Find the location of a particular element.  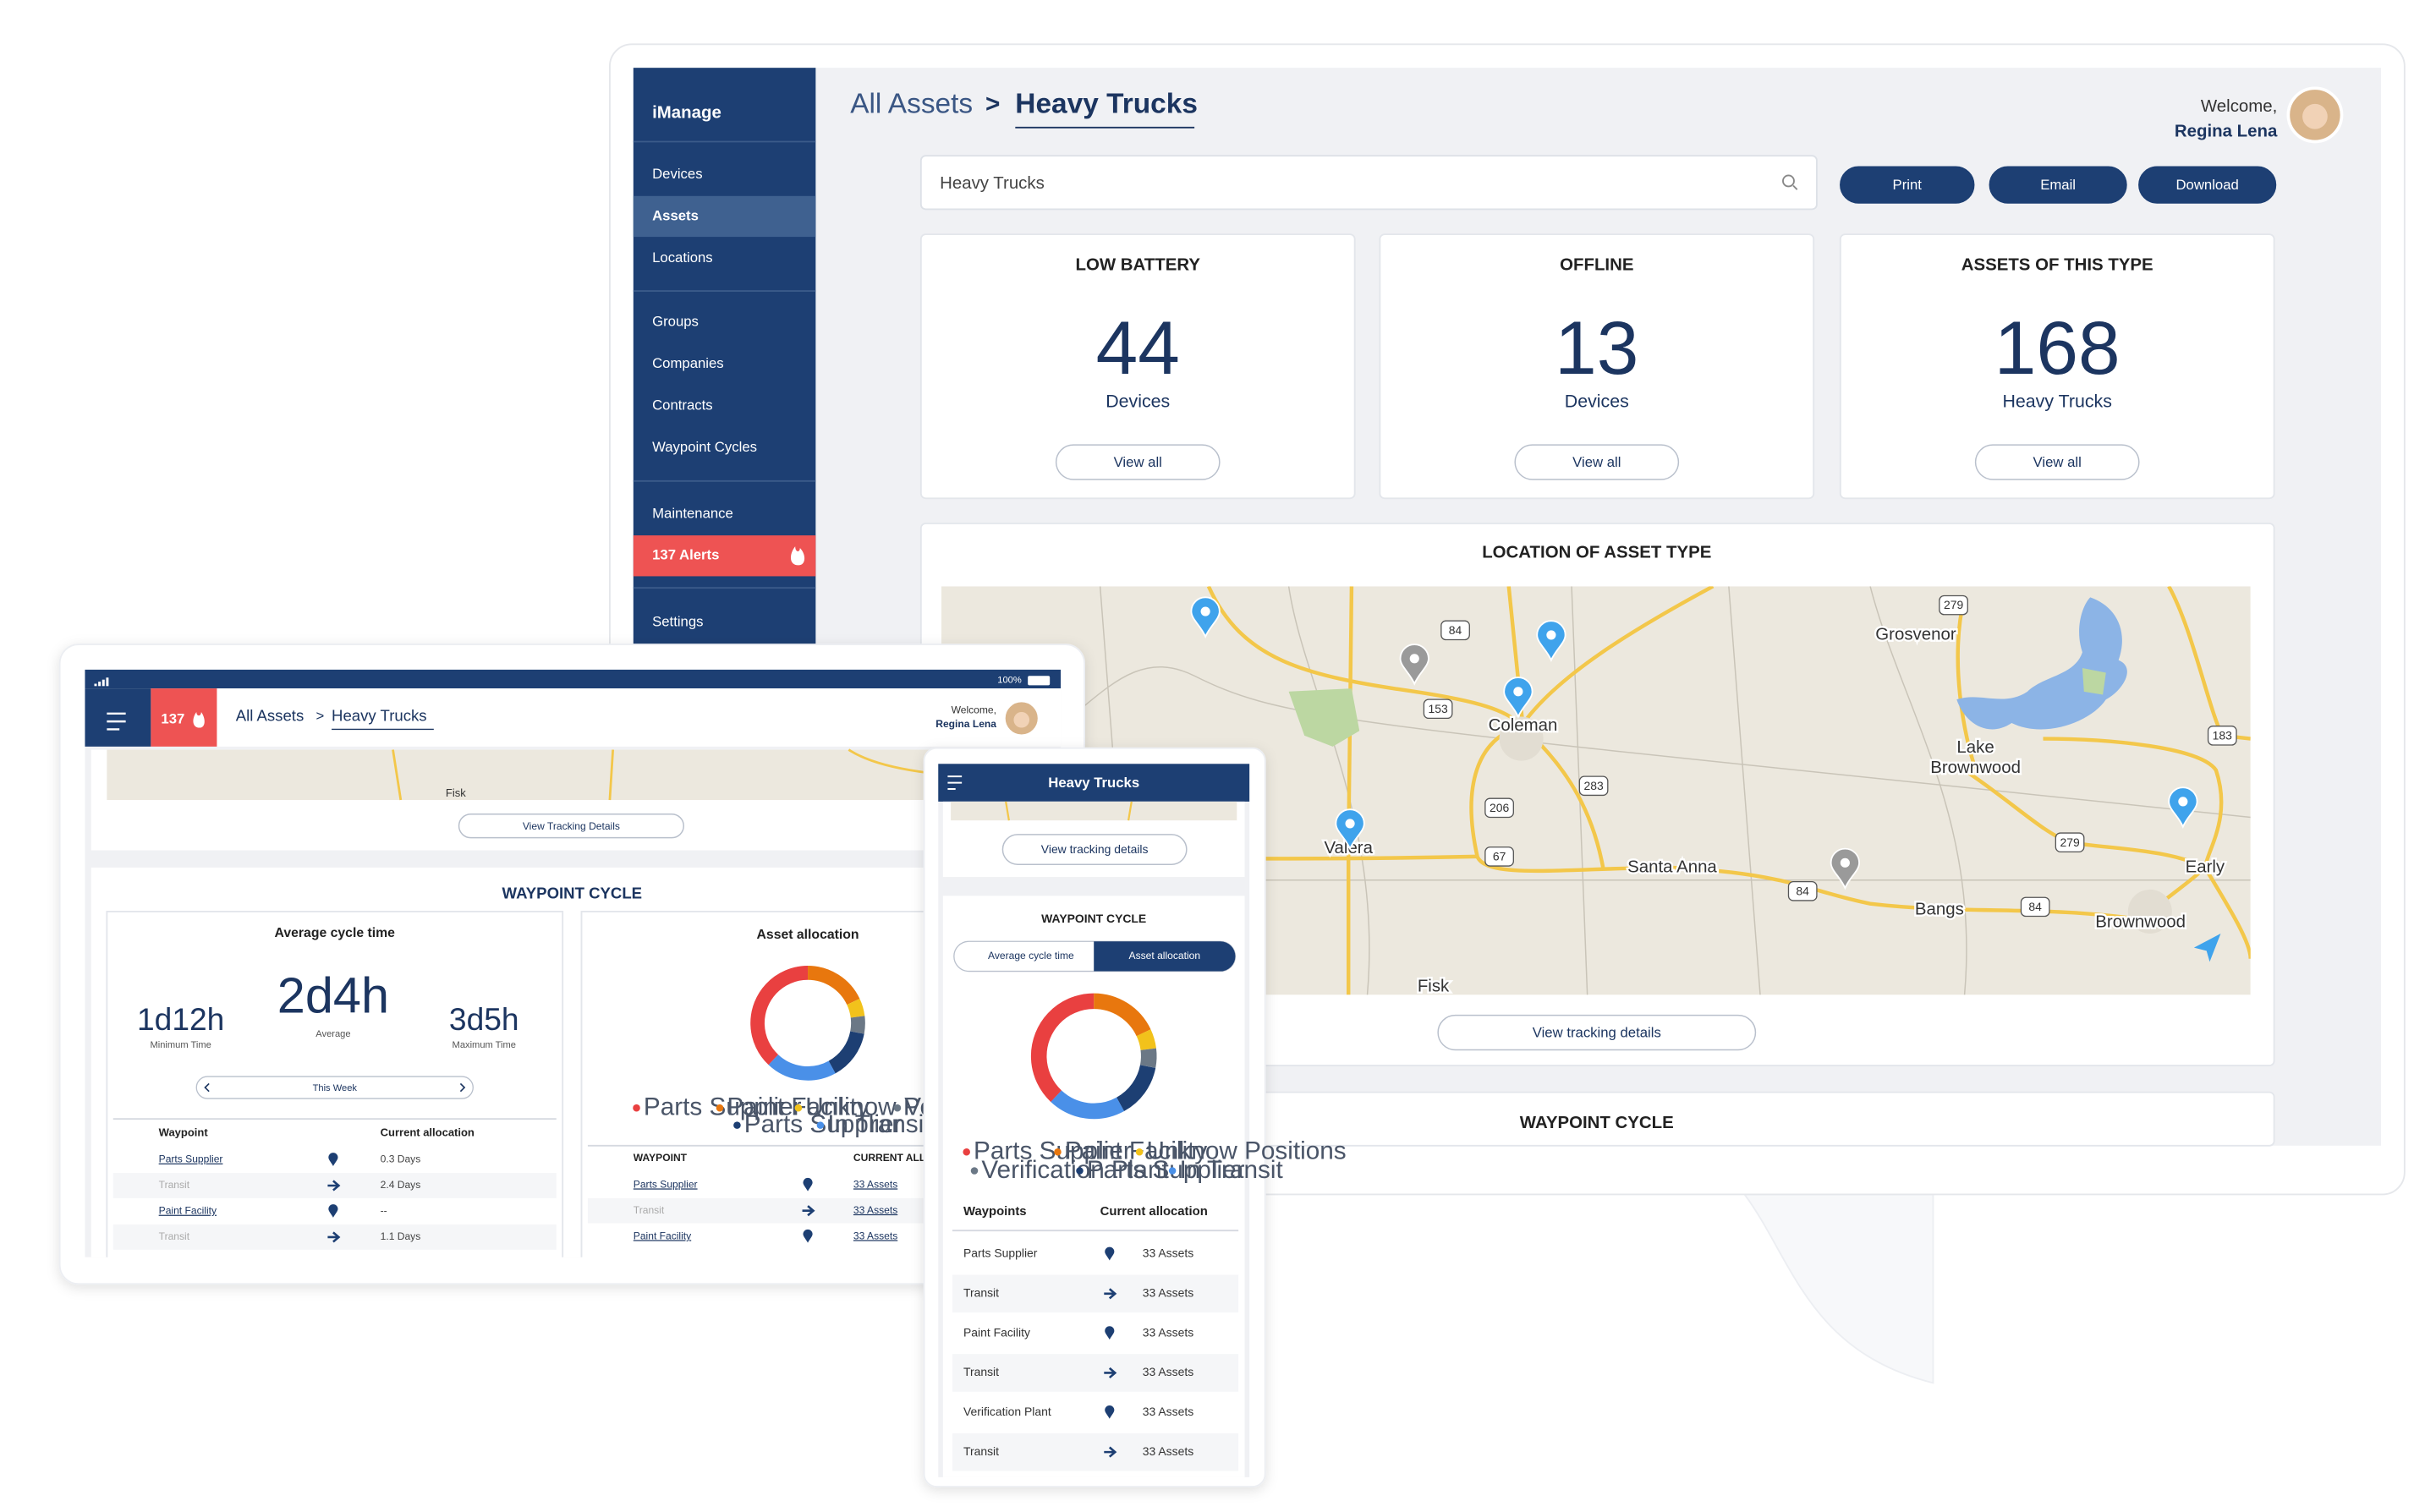

breadcrumb-sep: > is located at coordinates (992, 104).